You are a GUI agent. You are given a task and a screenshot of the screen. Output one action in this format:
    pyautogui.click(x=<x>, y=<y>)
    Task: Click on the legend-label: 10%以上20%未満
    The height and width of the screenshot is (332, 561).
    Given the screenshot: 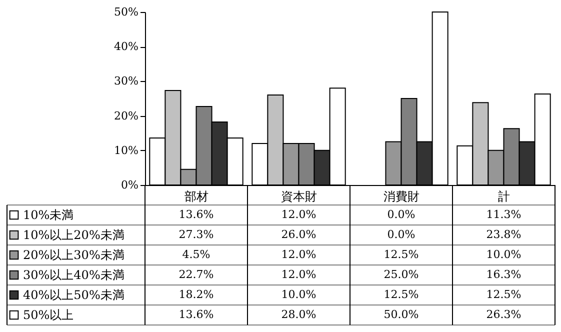 What is the action you would take?
    pyautogui.click(x=73, y=235)
    